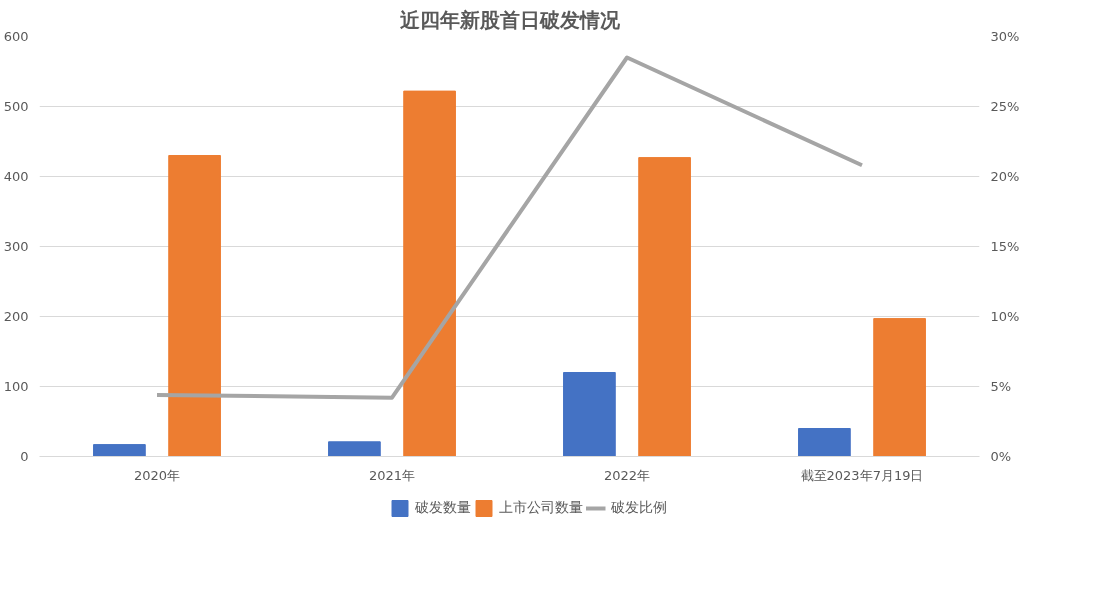 The height and width of the screenshot is (603, 1103). Describe the element at coordinates (16, 36) in the screenshot. I see `y-tick-label: 600` at that location.